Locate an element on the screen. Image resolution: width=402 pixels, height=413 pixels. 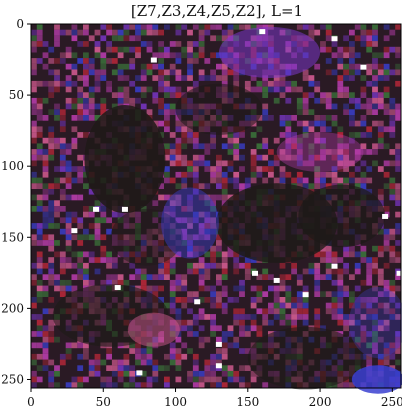
heatmap-region is located at coordinates (269, 52).